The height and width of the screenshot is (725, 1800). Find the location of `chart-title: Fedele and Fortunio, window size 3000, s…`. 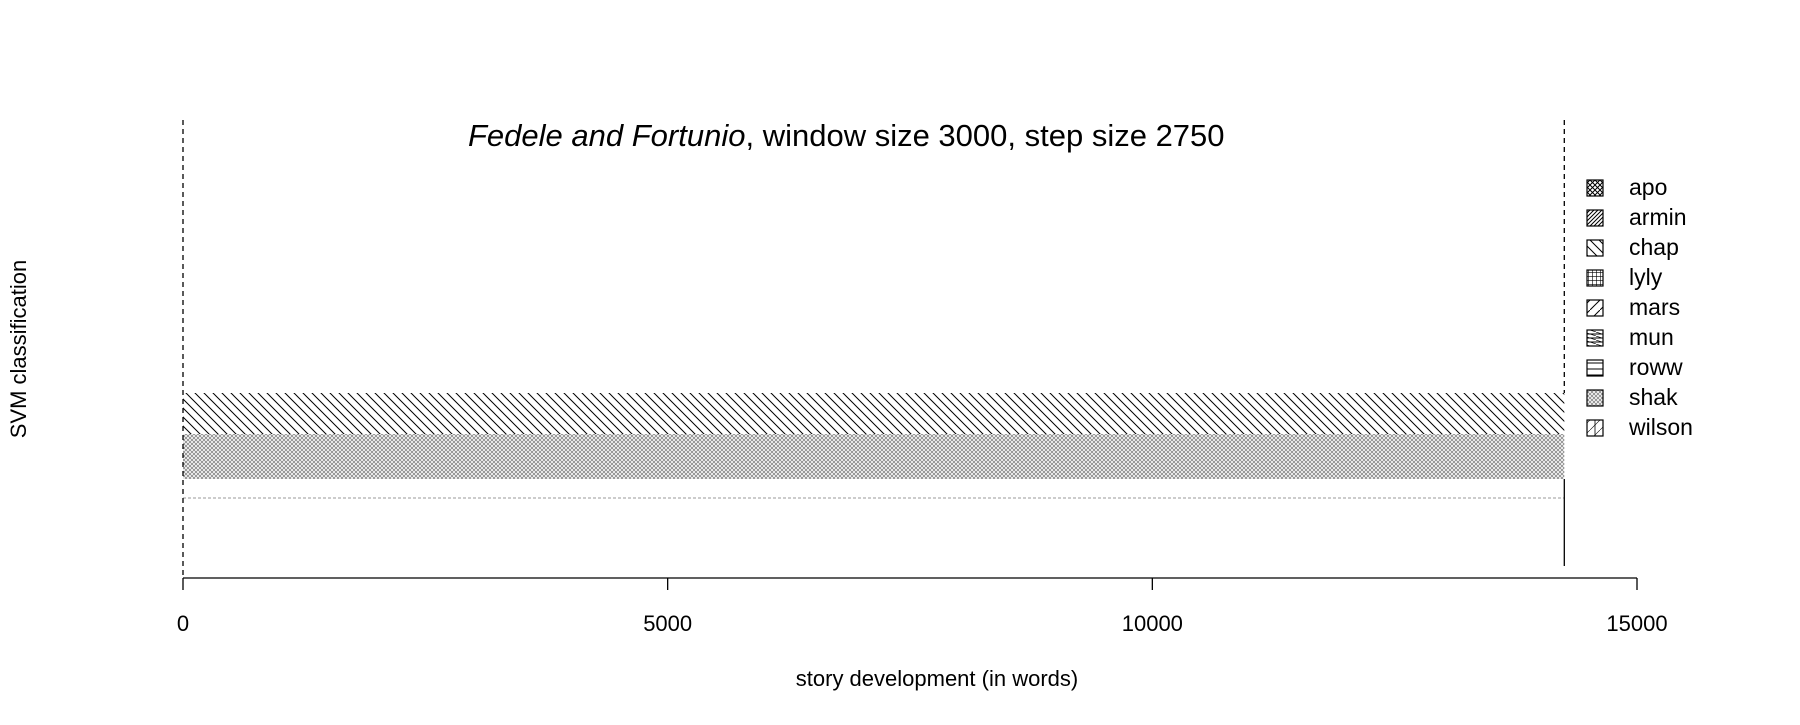

chart-title: Fedele and Fortunio, window size 3000, s… is located at coordinates (846, 135).